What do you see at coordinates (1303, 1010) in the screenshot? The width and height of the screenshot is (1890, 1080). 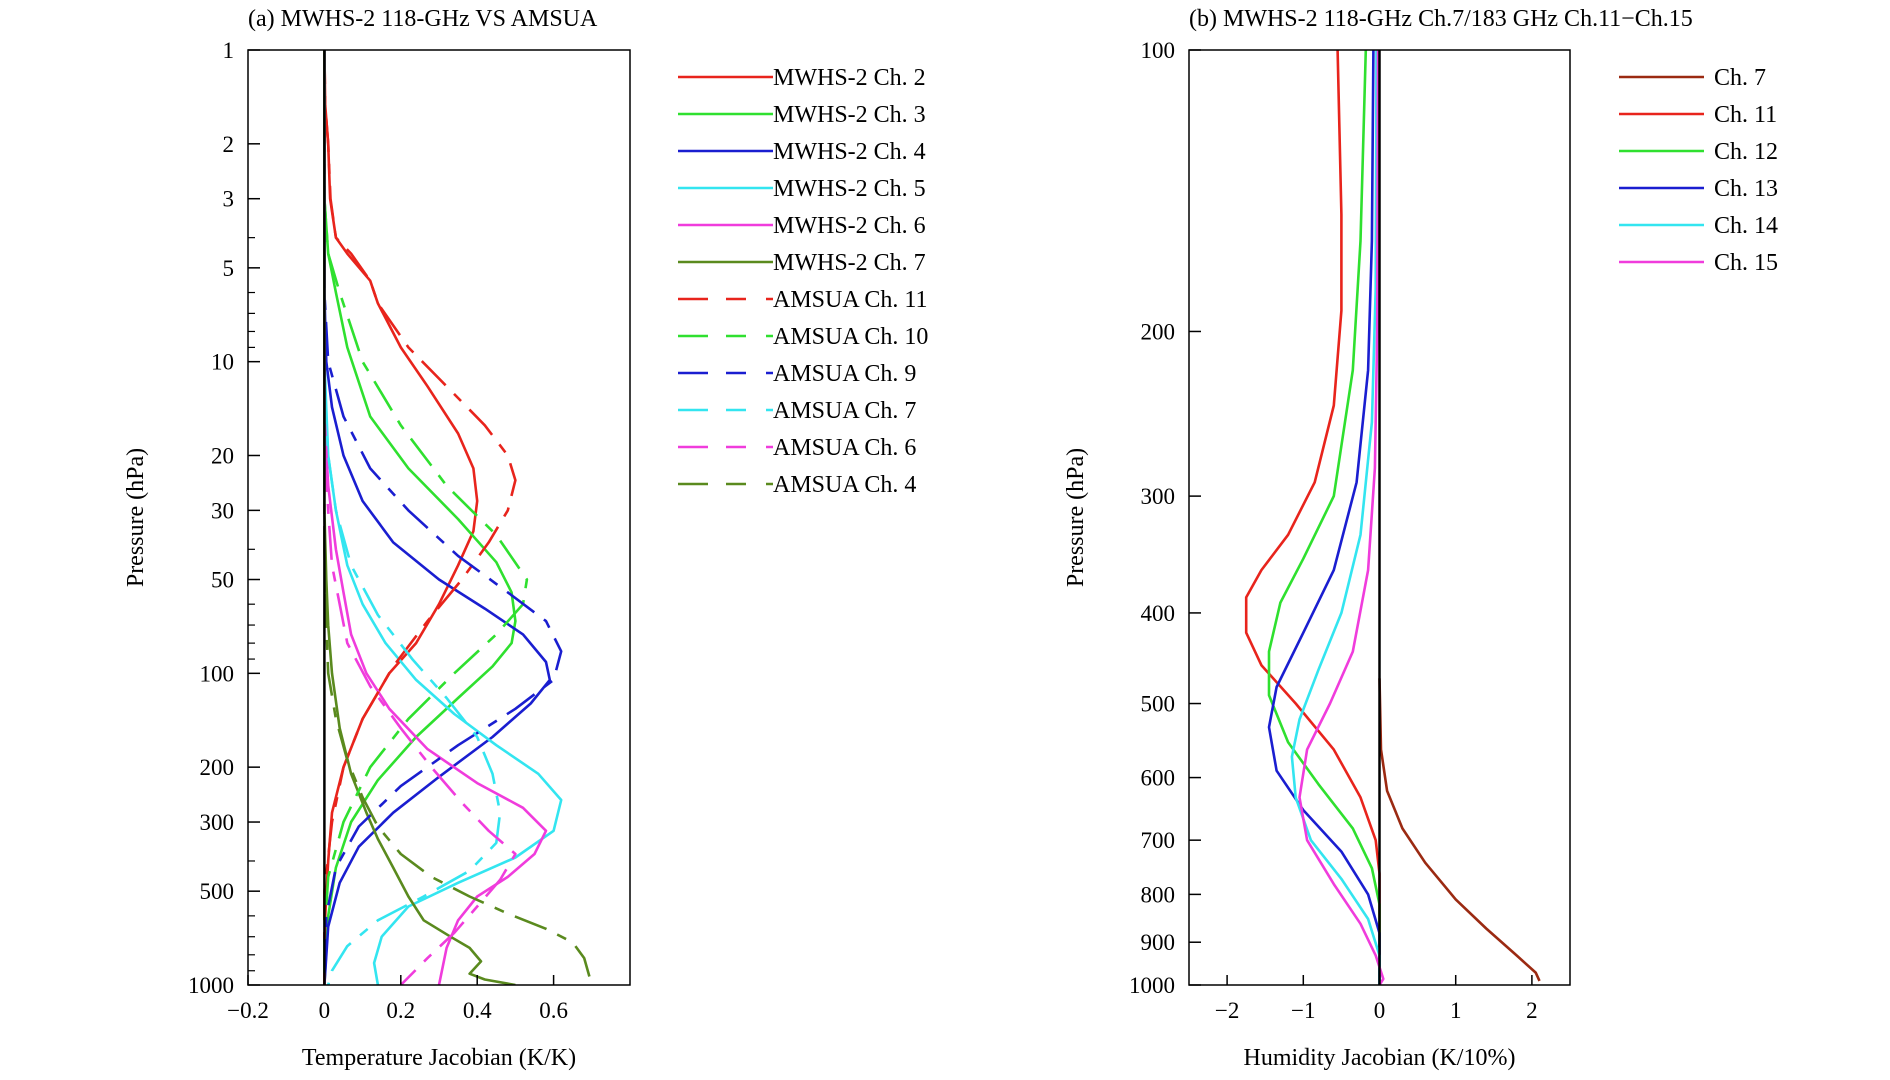 I see `x-tick-label: −1` at bounding box center [1303, 1010].